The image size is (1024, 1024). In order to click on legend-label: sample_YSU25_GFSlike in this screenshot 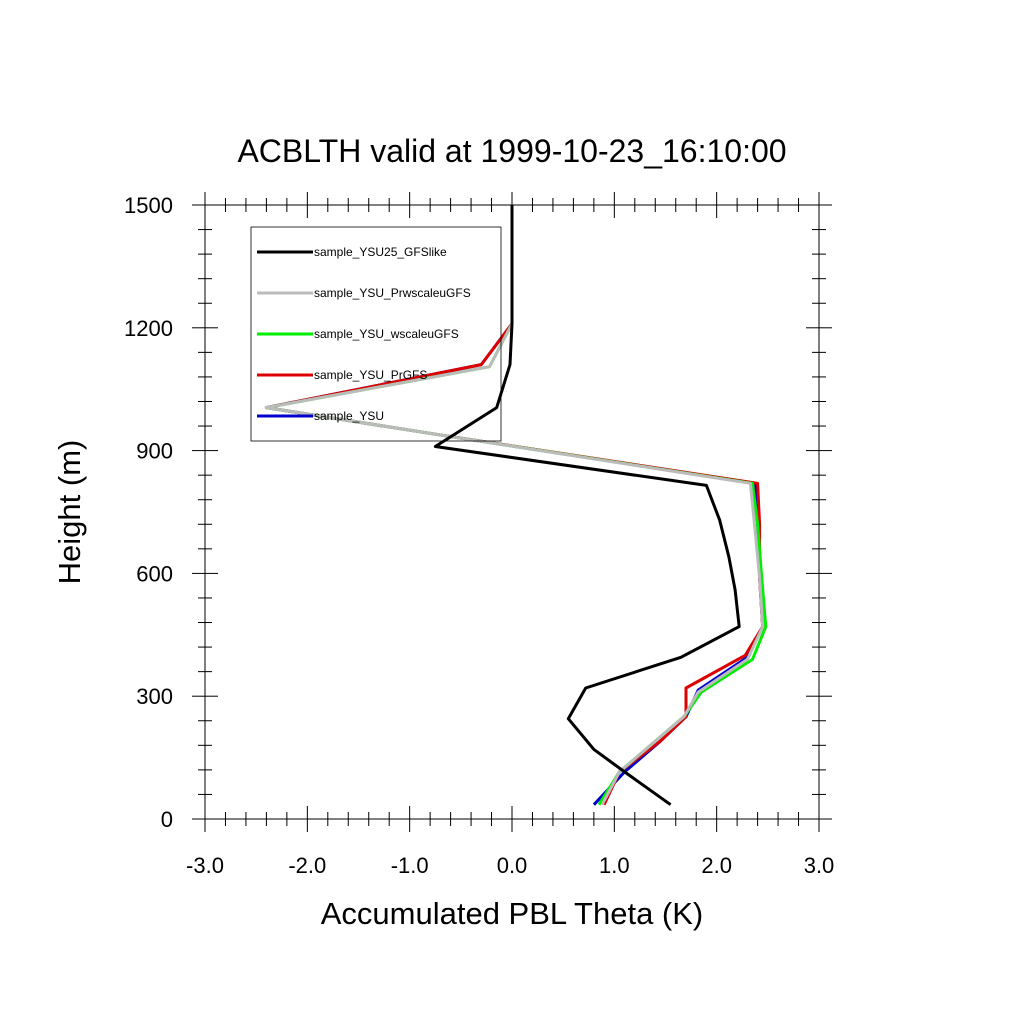, I will do `click(380, 252)`.